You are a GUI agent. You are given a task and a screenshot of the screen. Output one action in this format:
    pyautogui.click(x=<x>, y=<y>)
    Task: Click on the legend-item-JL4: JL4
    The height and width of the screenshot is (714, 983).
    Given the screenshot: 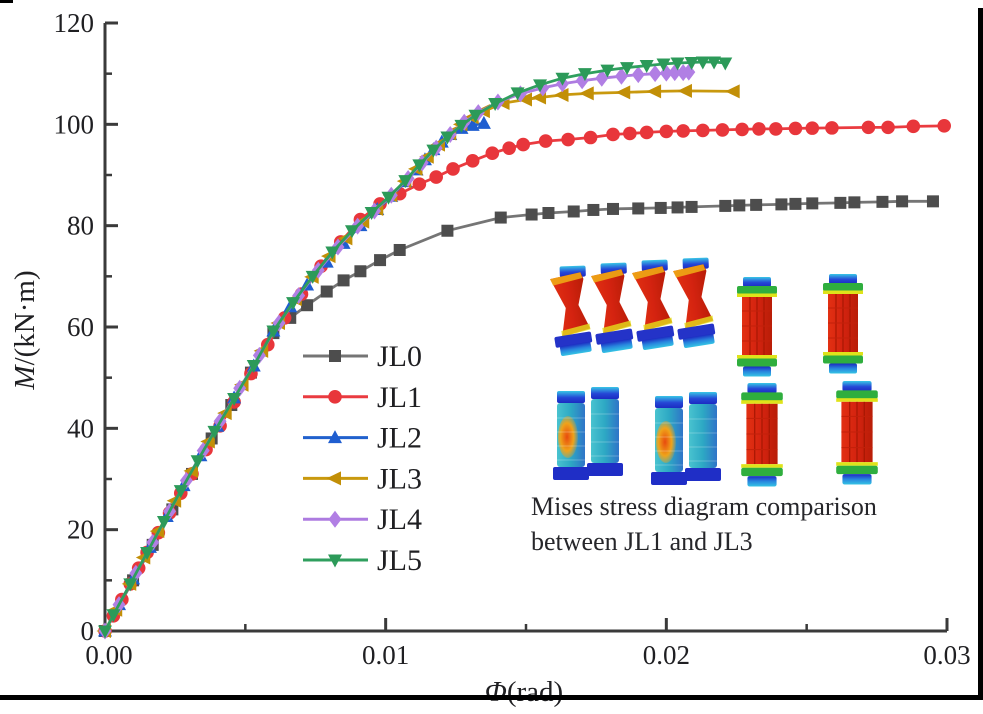 What is the action you would take?
    pyautogui.click(x=362, y=519)
    